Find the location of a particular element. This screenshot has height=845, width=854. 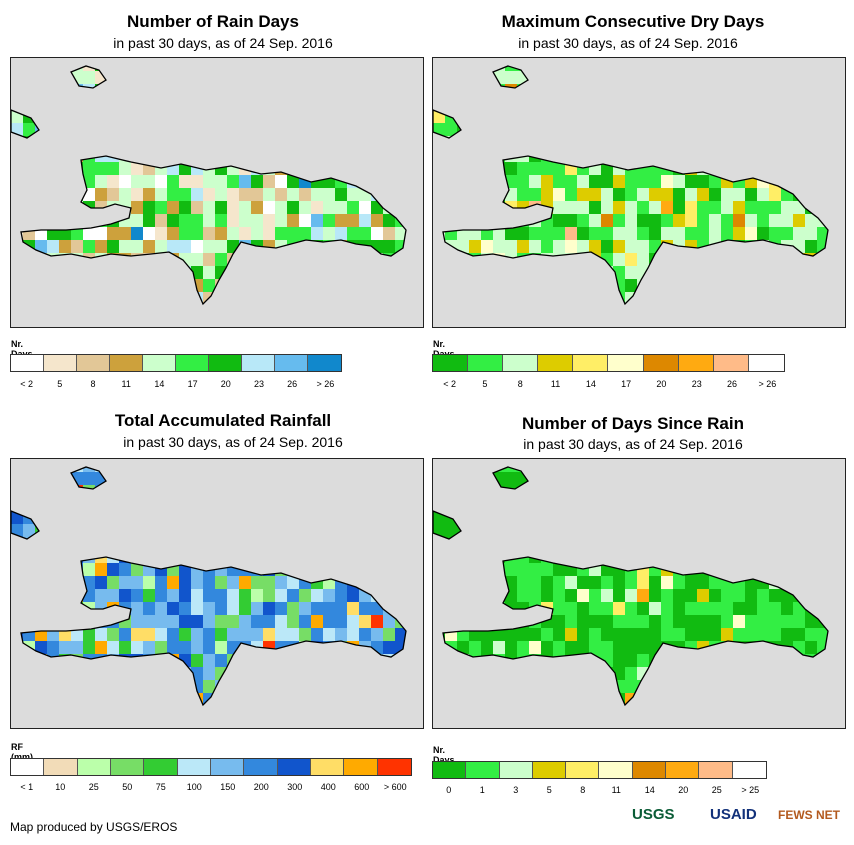

legend-label: 17 is located at coordinates (626, 384).